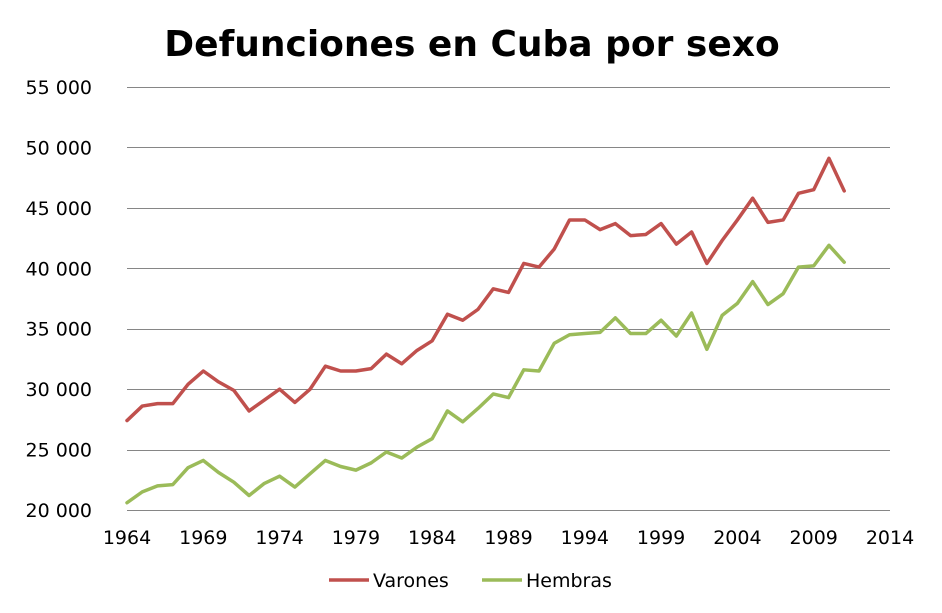 The width and height of the screenshot is (942, 613). Describe the element at coordinates (471, 44) in the screenshot. I see `chart-title: Defunciones en Cuba por sexo` at that location.